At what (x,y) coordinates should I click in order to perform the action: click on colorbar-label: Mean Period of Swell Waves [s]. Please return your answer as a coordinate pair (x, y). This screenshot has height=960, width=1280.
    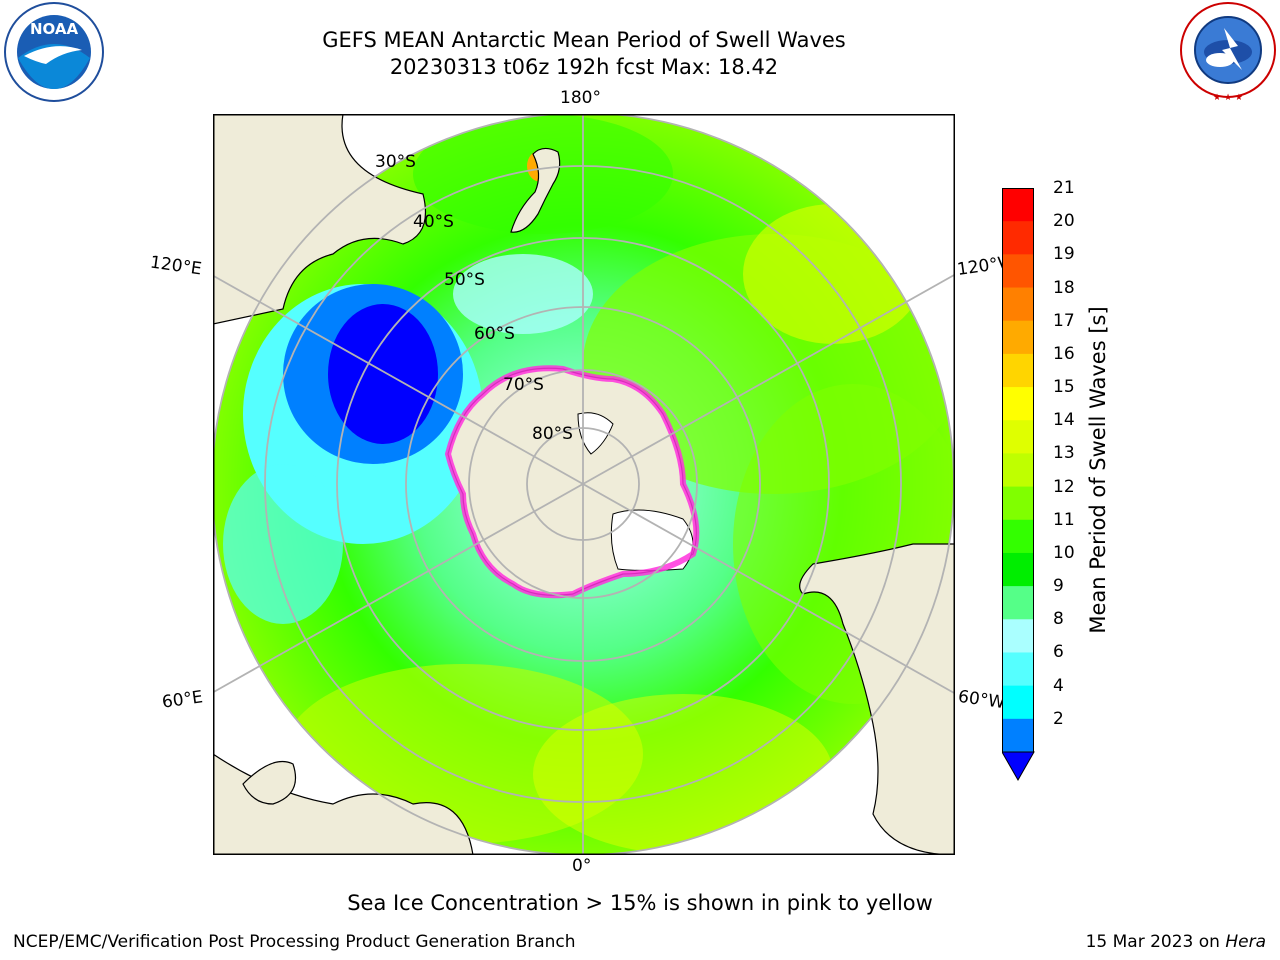
    Looking at the image, I should click on (1098, 470).